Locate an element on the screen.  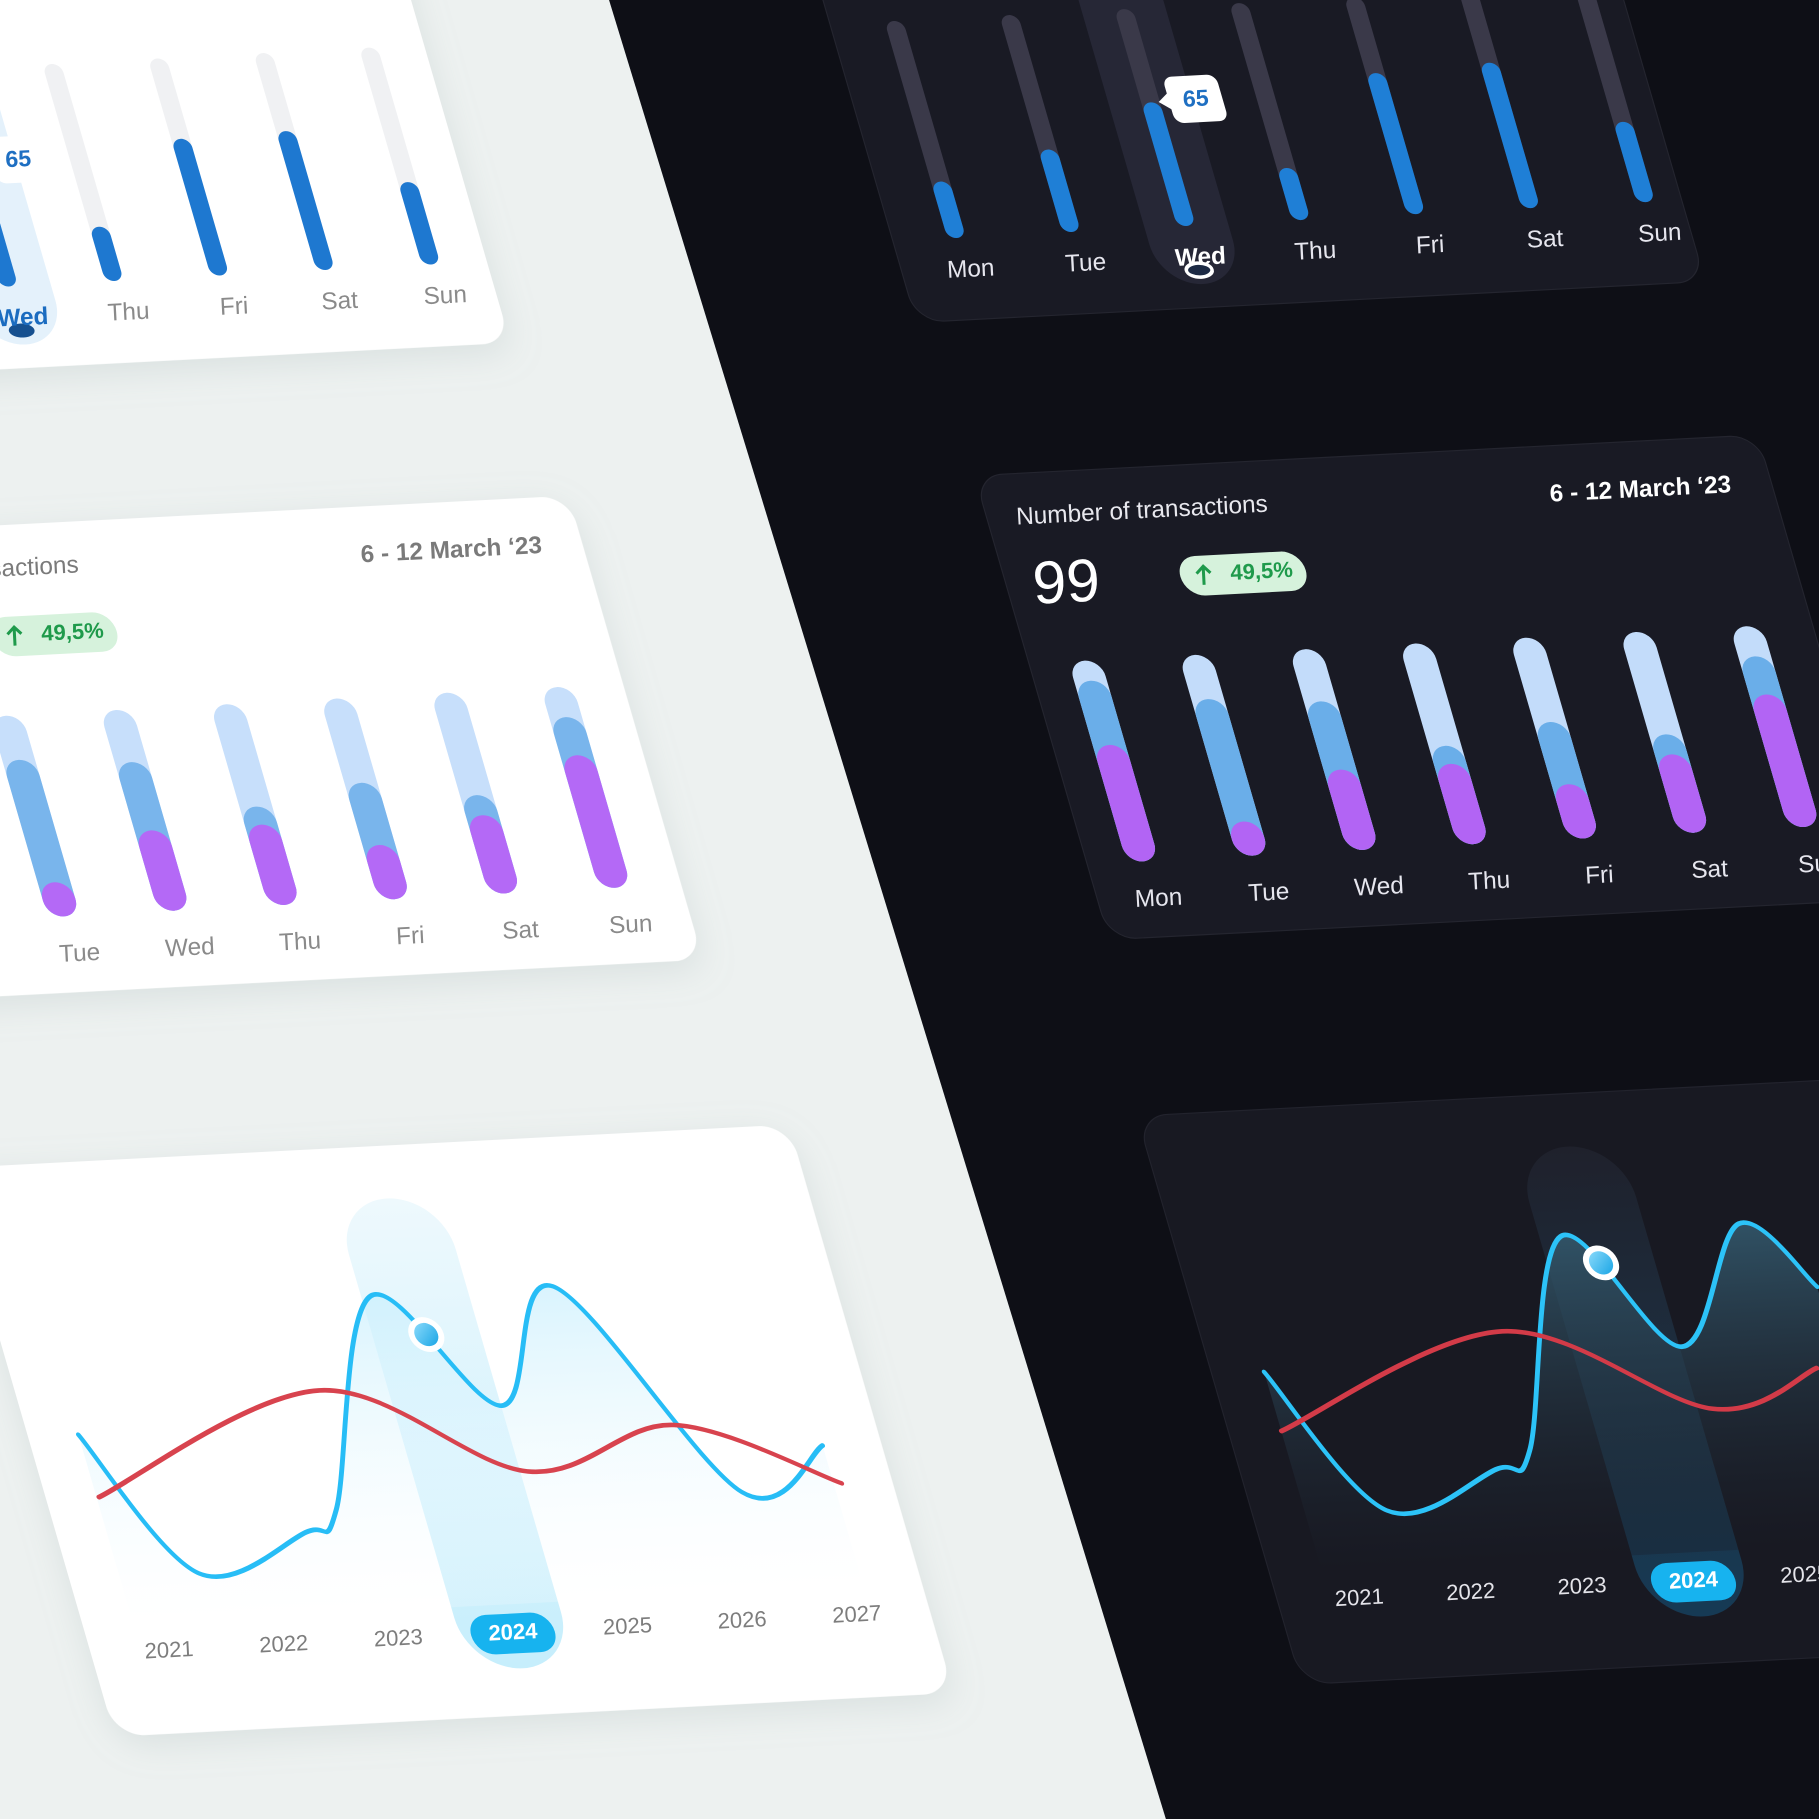
selected-column is located at coordinates (29, 172).